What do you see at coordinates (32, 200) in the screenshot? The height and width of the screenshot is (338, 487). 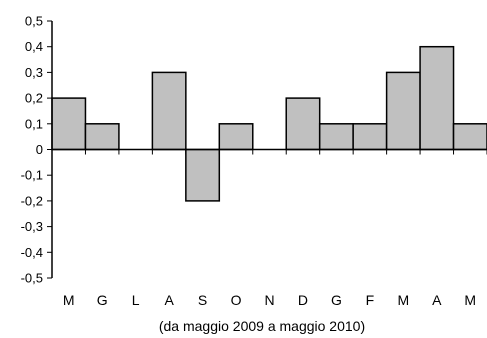 I see `y-tick-label: -0,2` at bounding box center [32, 200].